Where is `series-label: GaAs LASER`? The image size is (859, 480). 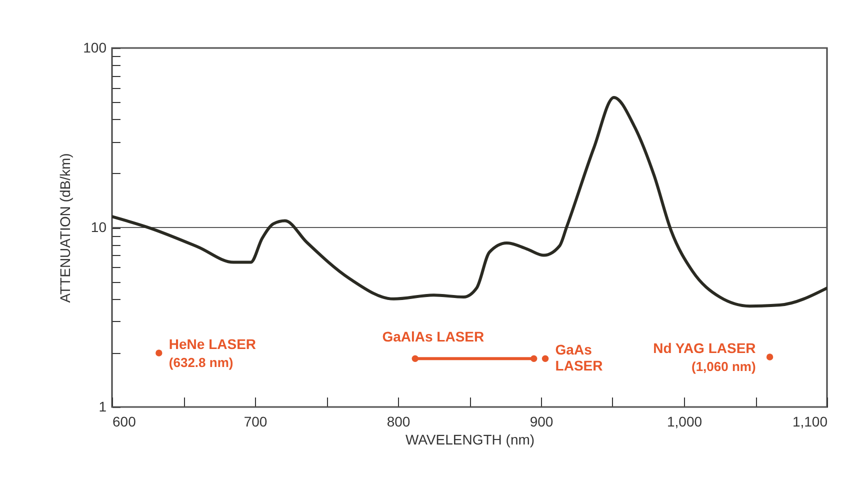
series-label: GaAs LASER is located at coordinates (579, 358).